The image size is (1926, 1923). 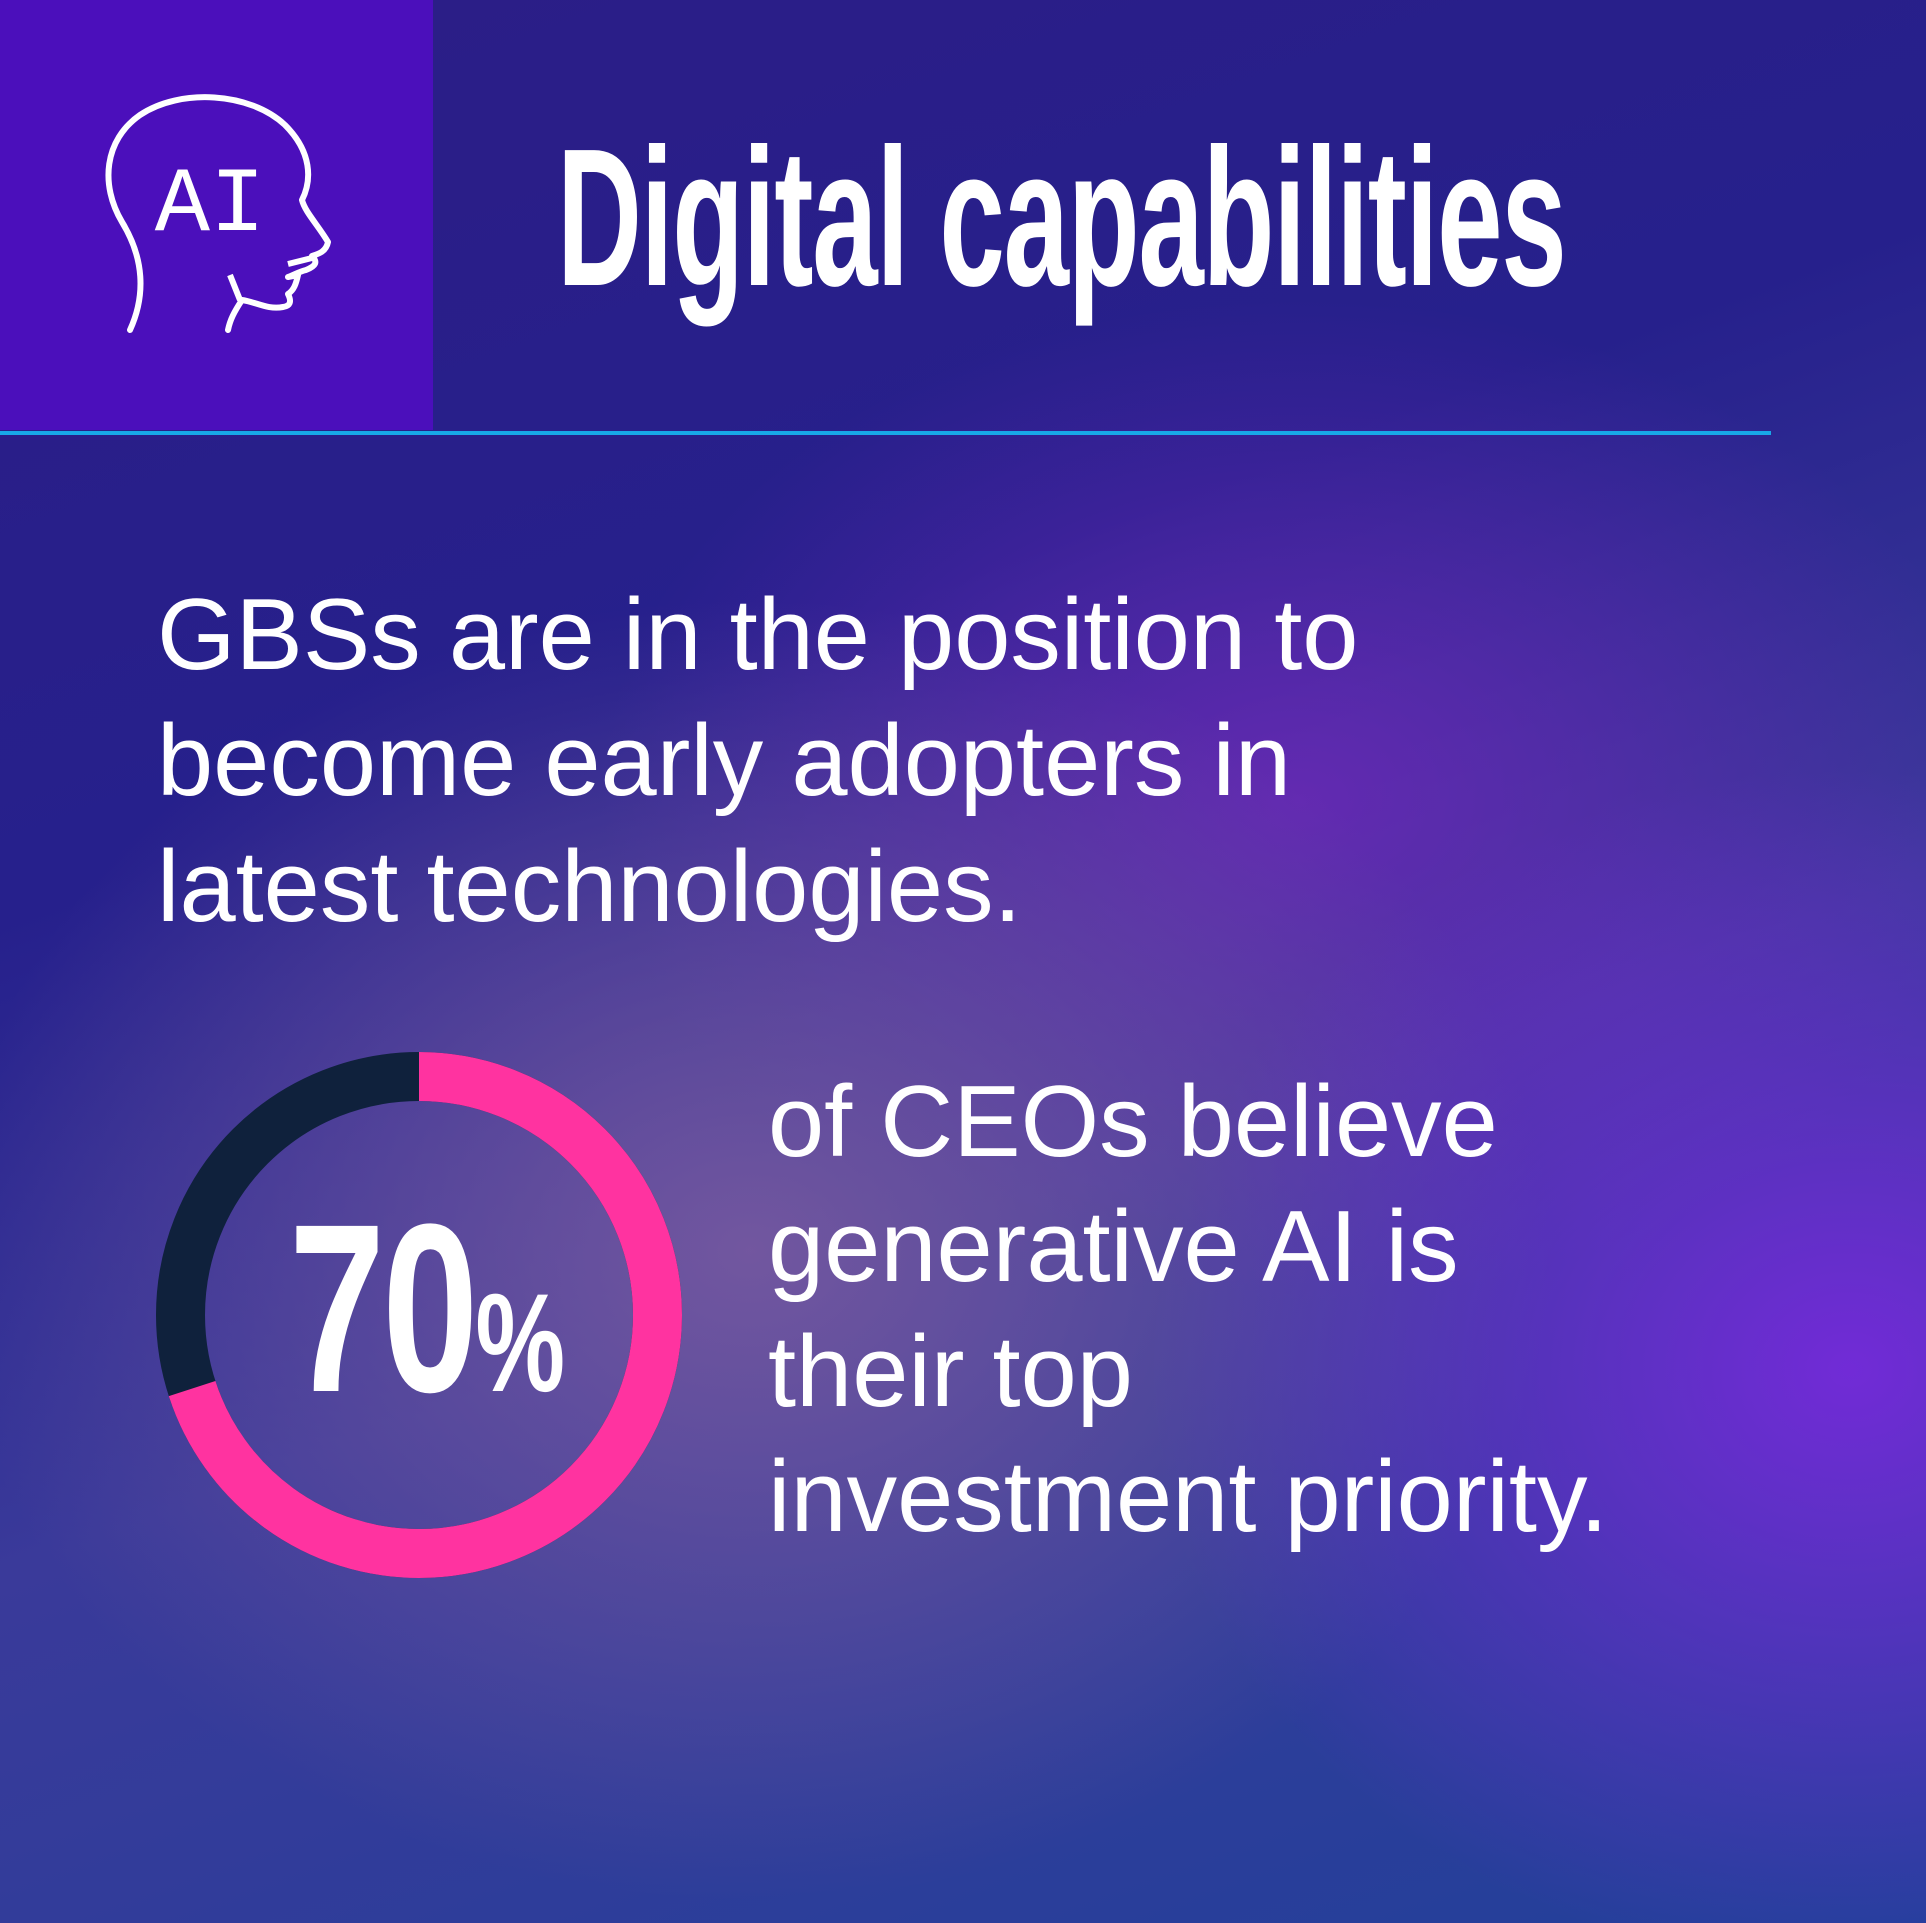 I want to click on stat-unit: %, so click(x=520, y=1342).